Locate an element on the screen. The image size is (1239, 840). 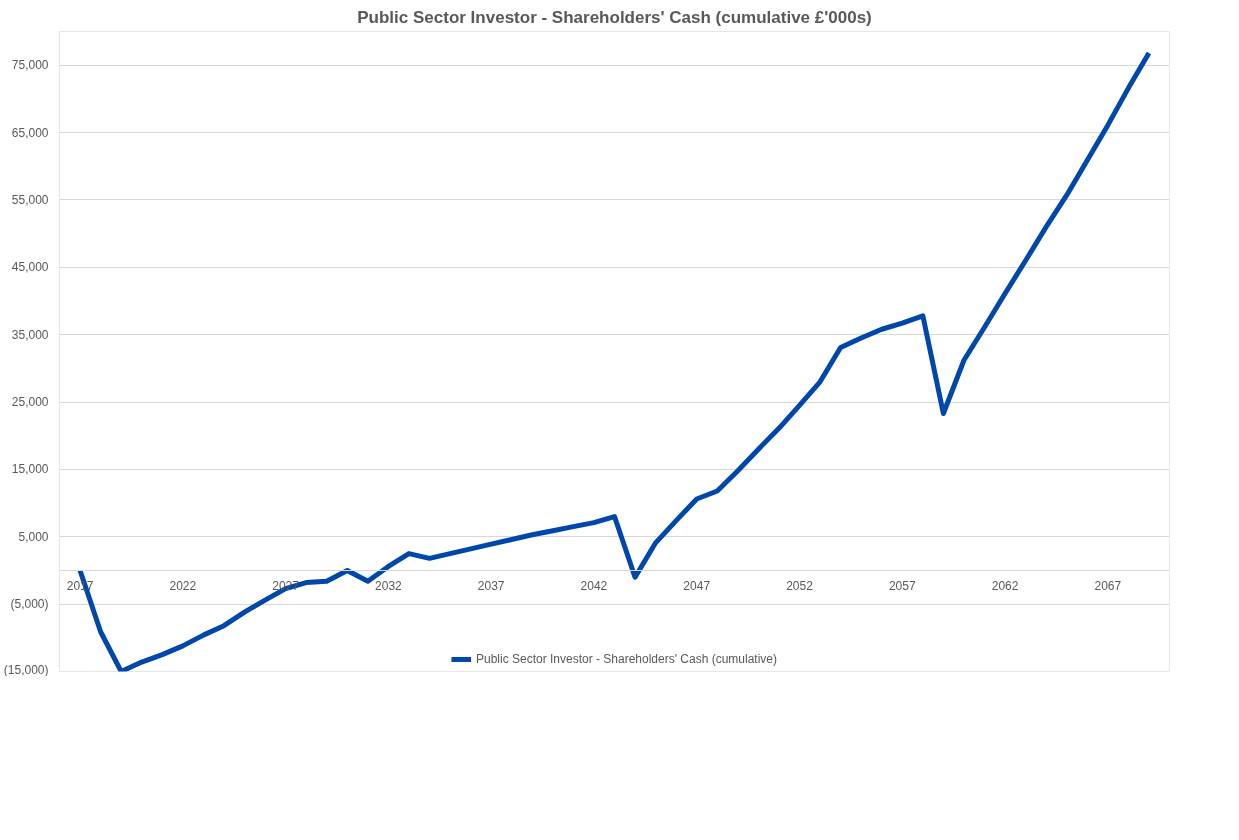
x-tick-label: 2022 is located at coordinates (183, 586).